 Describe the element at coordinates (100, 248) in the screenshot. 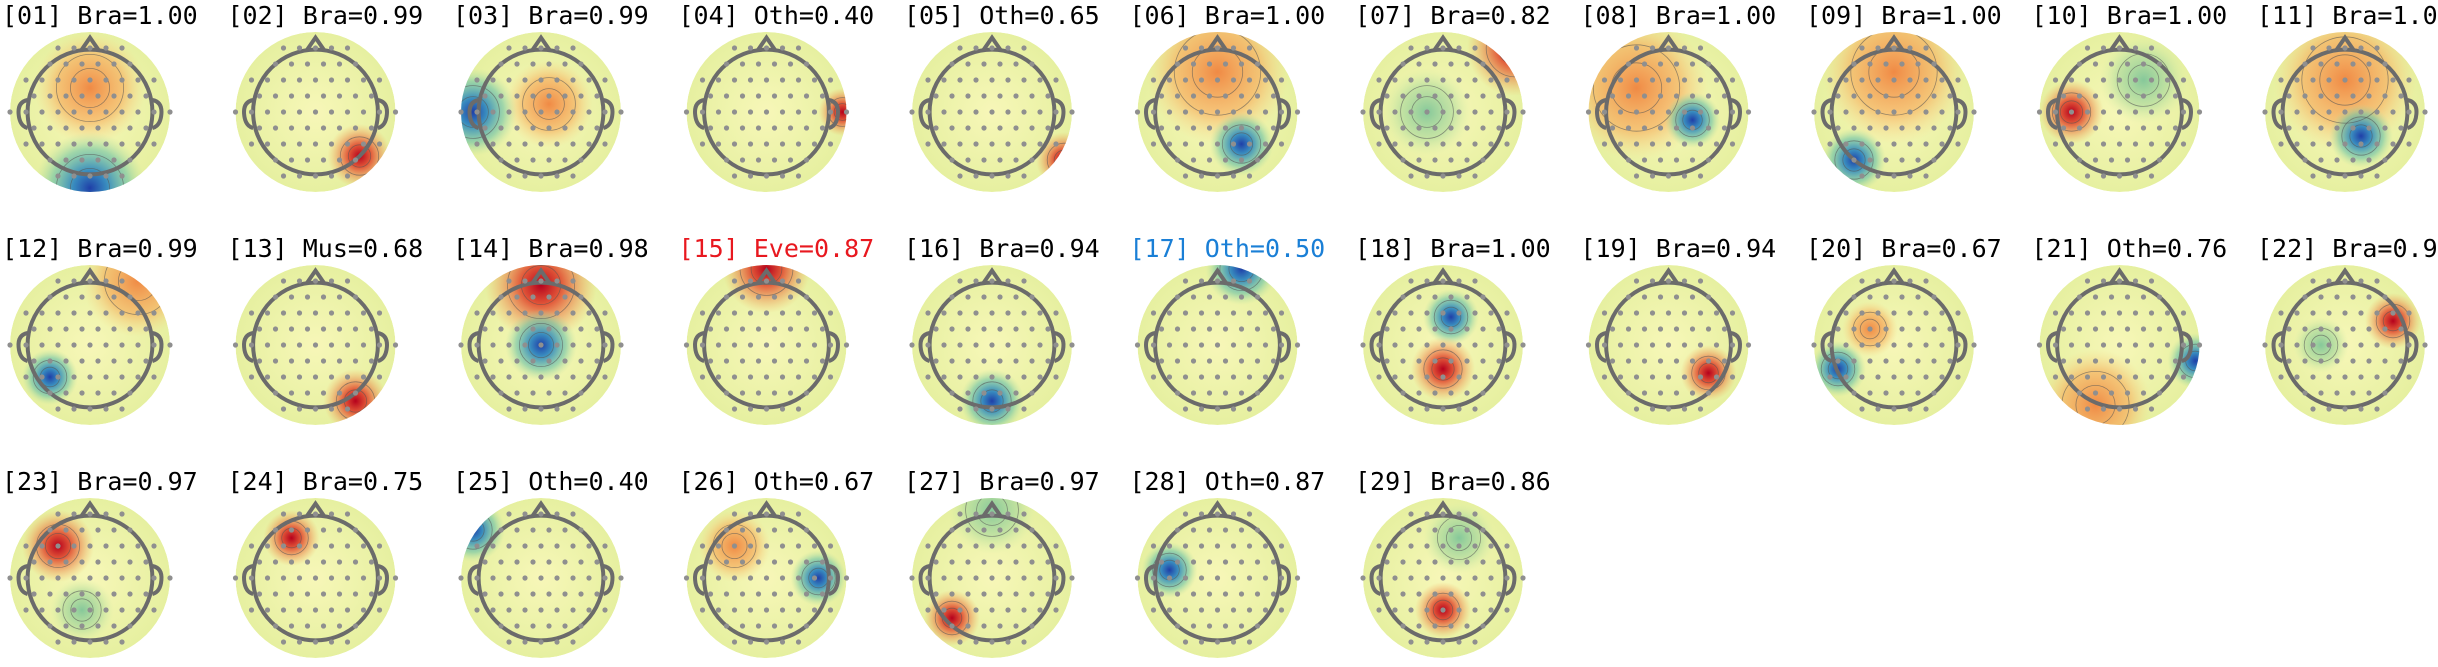

I see `component-label: [12] Bra=0.99` at that location.